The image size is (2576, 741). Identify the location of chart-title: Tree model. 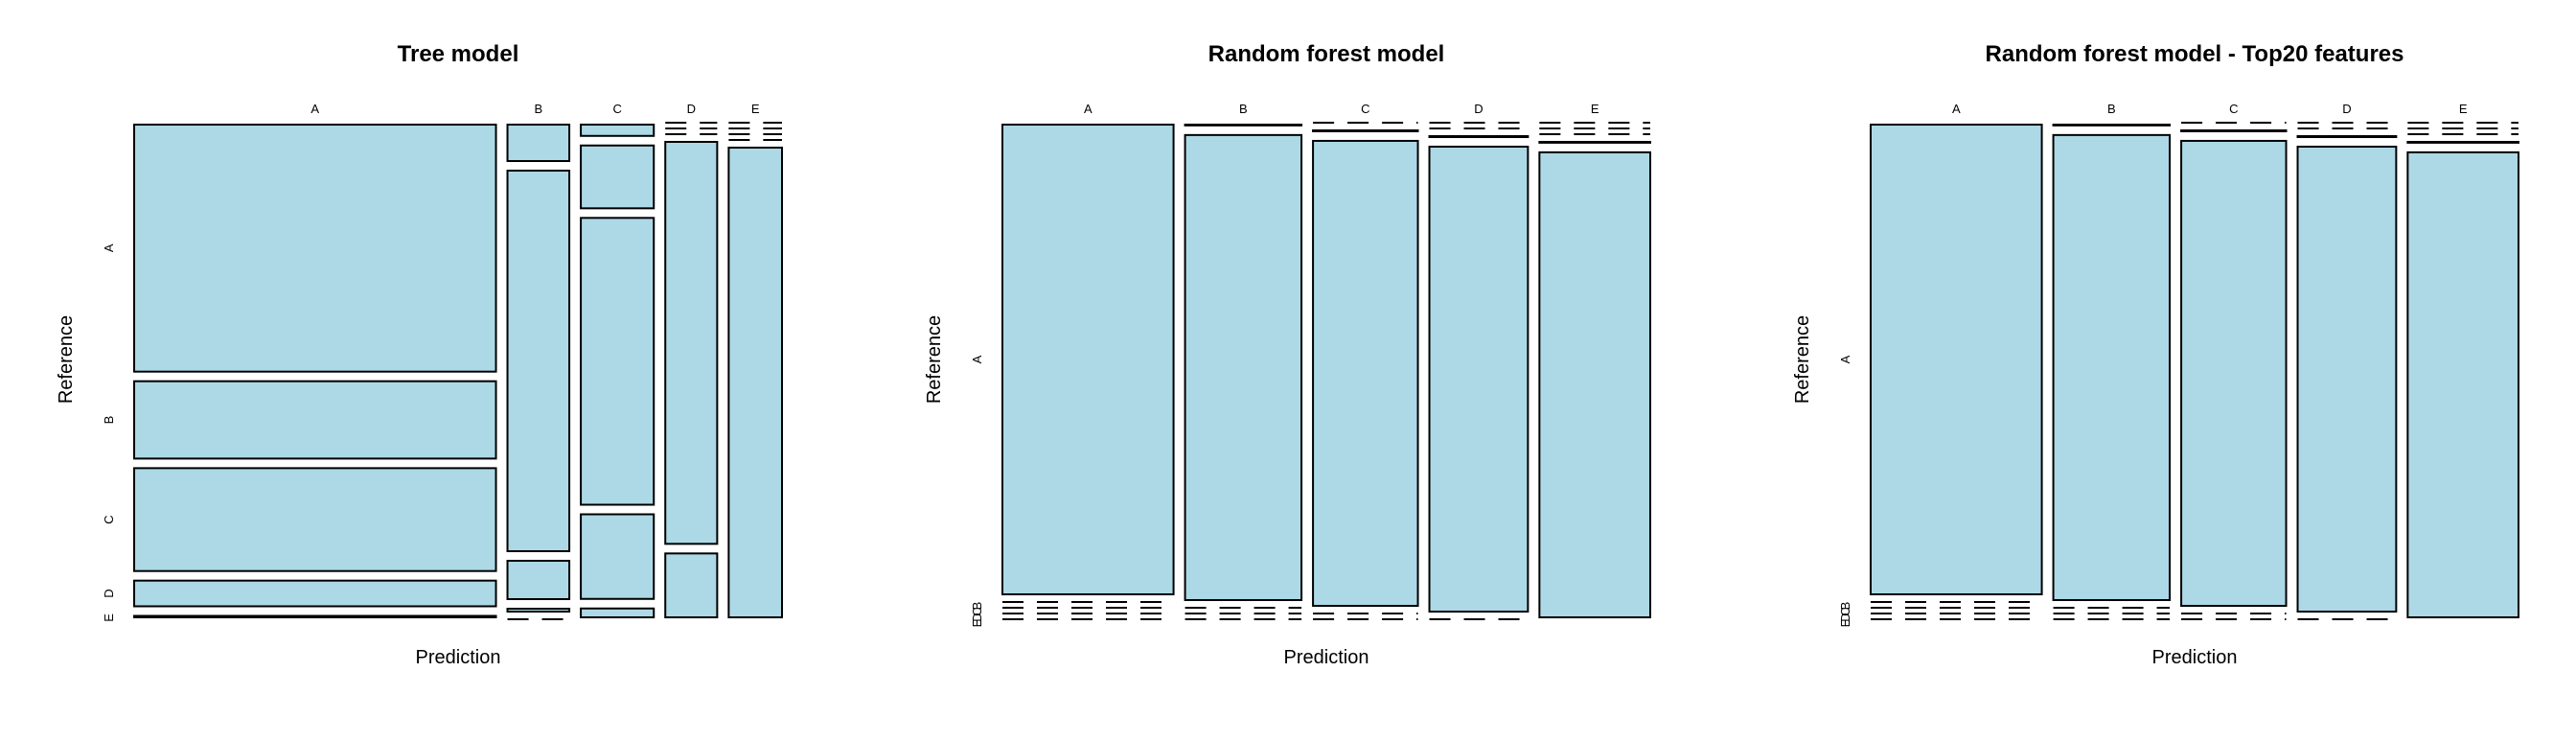
(458, 54).